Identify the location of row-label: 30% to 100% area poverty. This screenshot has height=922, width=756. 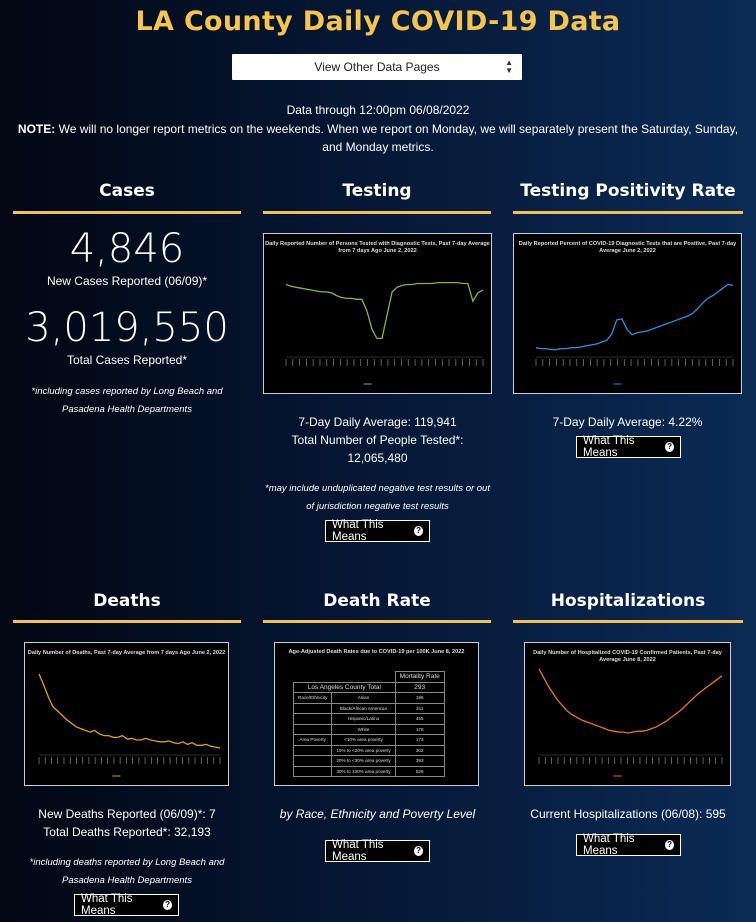
(363, 771).